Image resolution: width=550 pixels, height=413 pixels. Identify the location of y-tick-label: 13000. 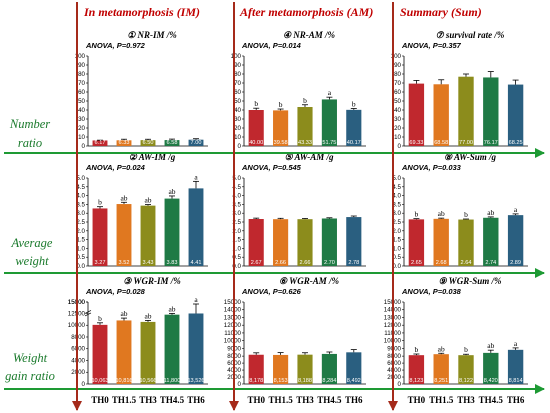
(233, 317).